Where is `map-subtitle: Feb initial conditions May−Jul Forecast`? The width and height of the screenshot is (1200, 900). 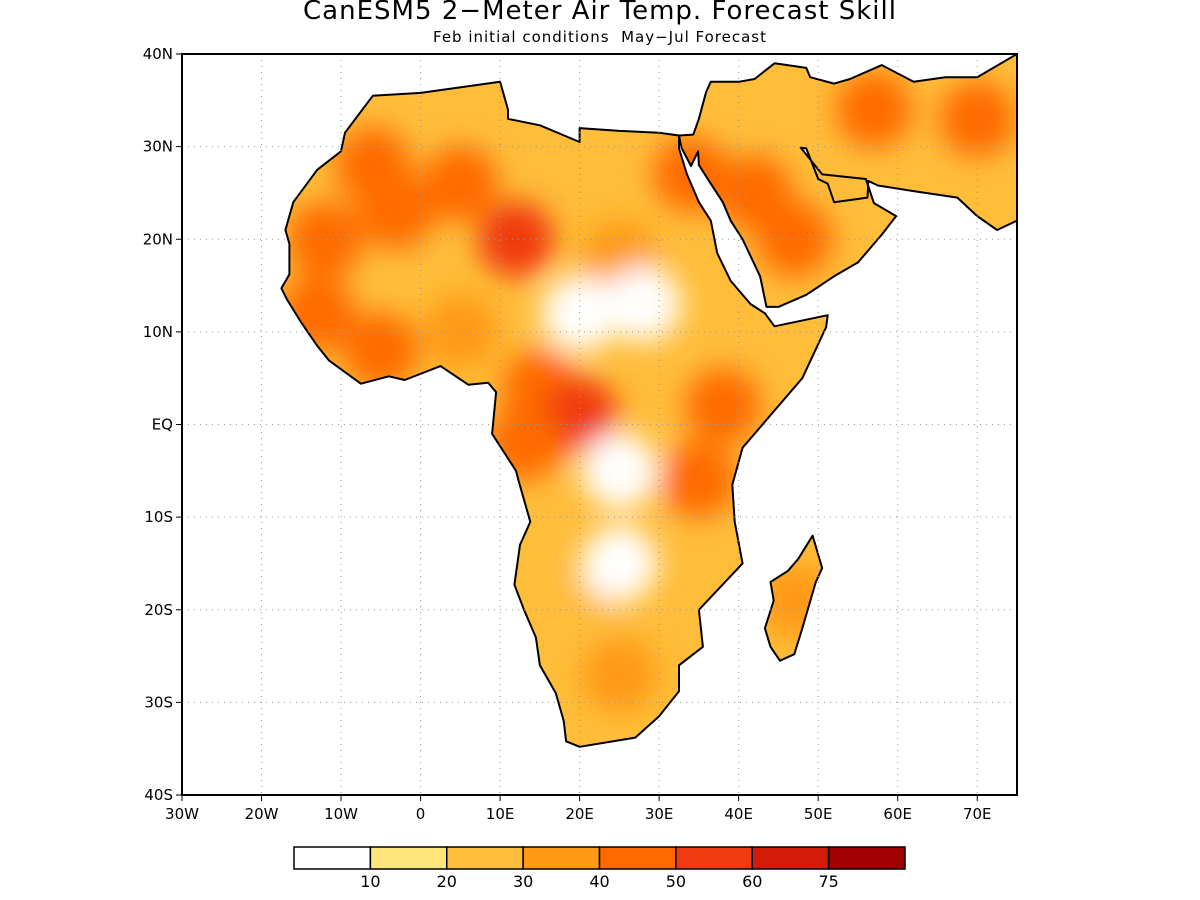
map-subtitle: Feb initial conditions May−Jul Forecast is located at coordinates (600, 37).